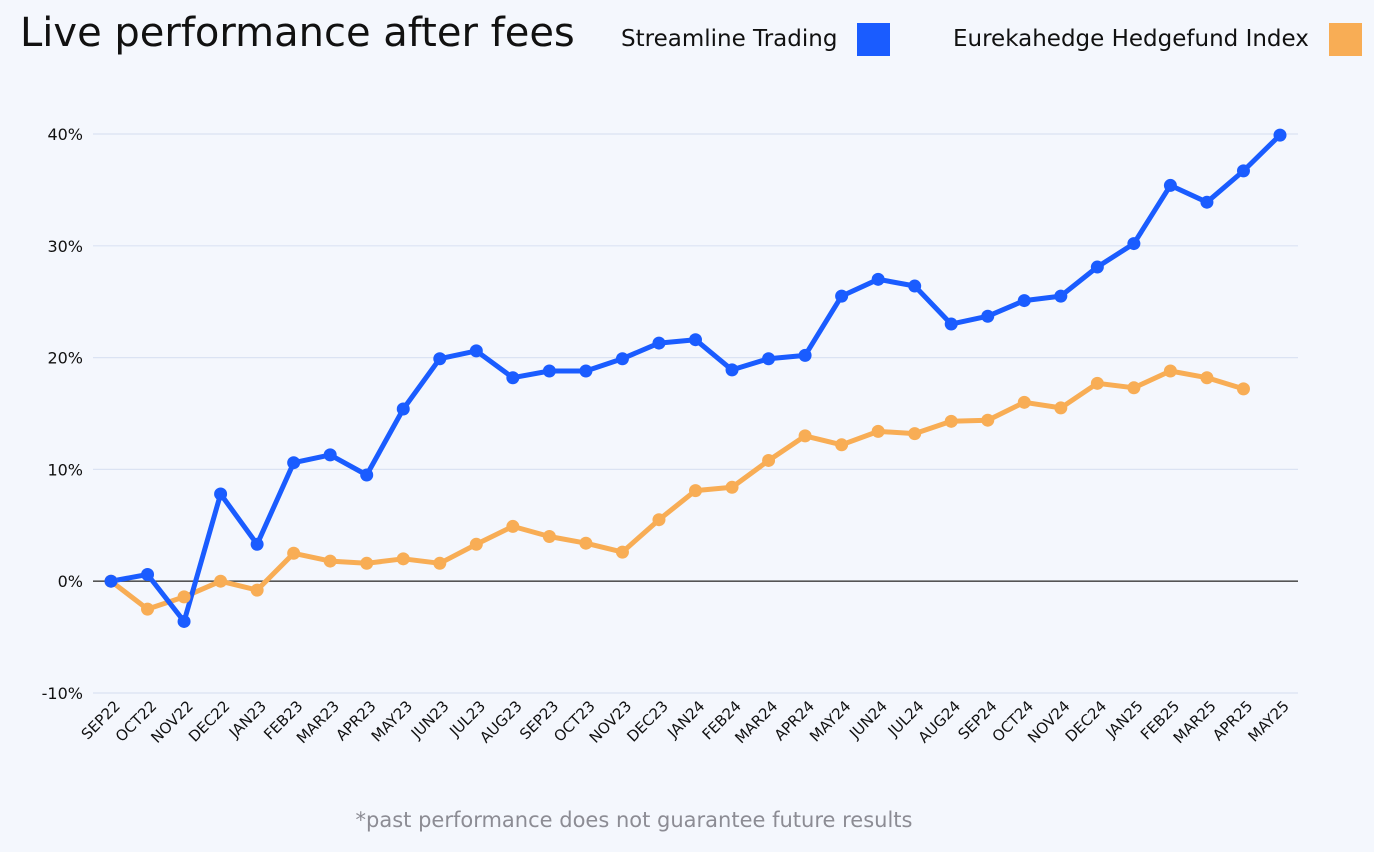  Describe the element at coordinates (1131, 39) in the screenshot. I see `legend-label-eurekahedge: Eurekahedge Hedgefund Index` at that location.